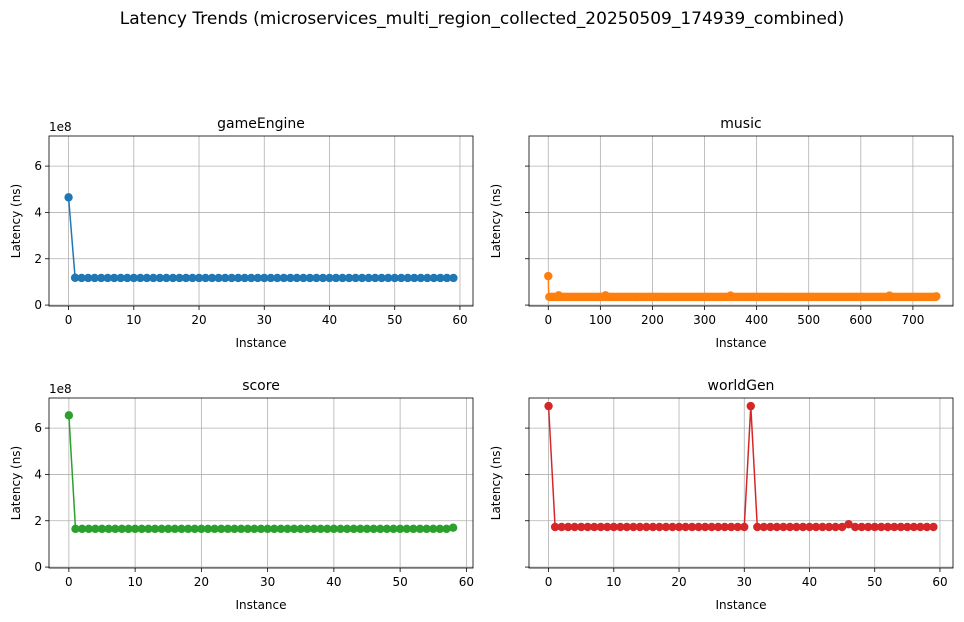  Describe the element at coordinates (600, 320) in the screenshot. I see `x-tick-label: 100` at that location.